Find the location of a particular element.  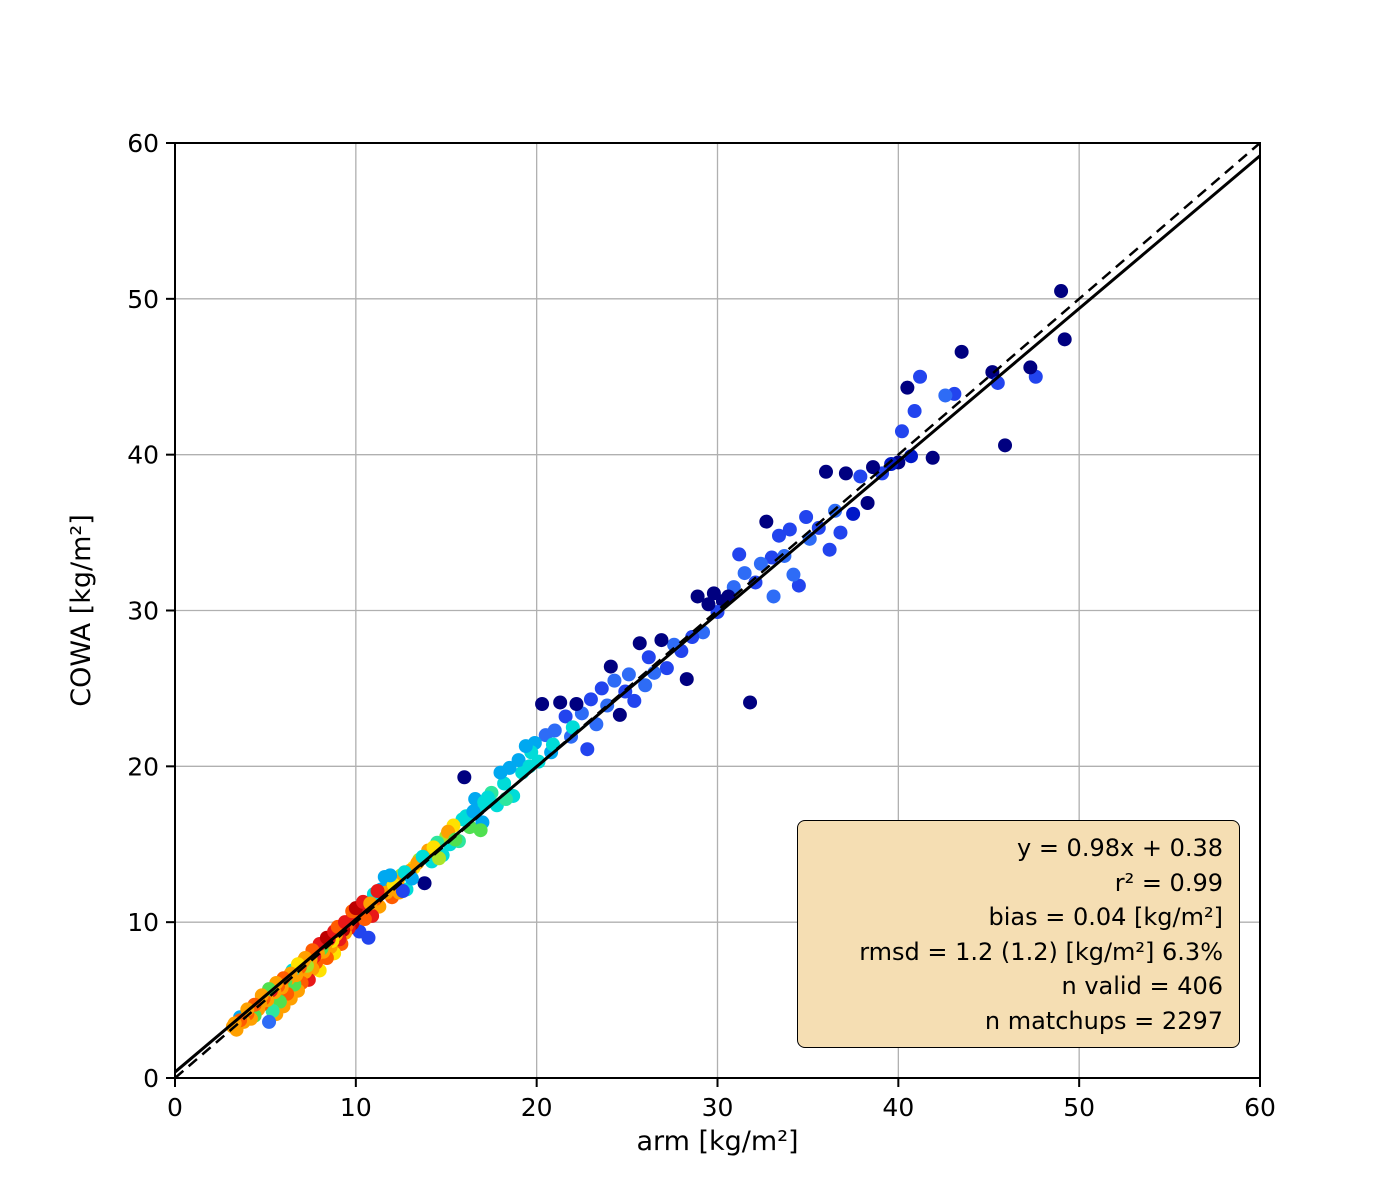

stats-line: r² = 0.99 is located at coordinates (1168, 882).